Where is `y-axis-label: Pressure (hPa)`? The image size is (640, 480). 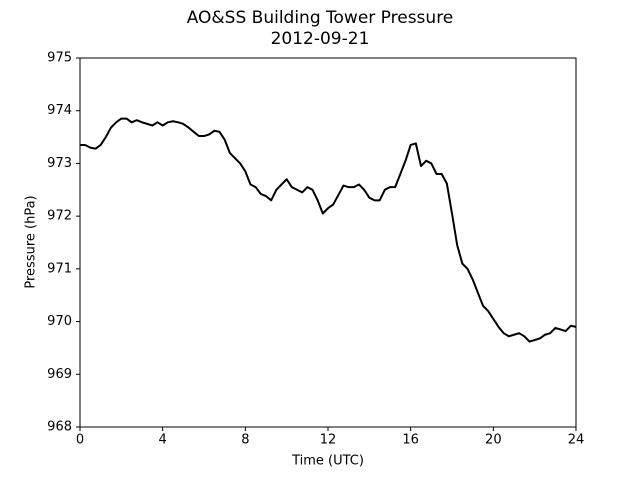 y-axis-label: Pressure (hPa) is located at coordinates (31, 241).